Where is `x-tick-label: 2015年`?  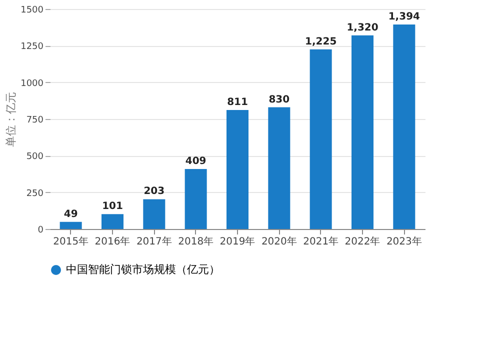 x-tick-label: 2015年 is located at coordinates (71, 242).